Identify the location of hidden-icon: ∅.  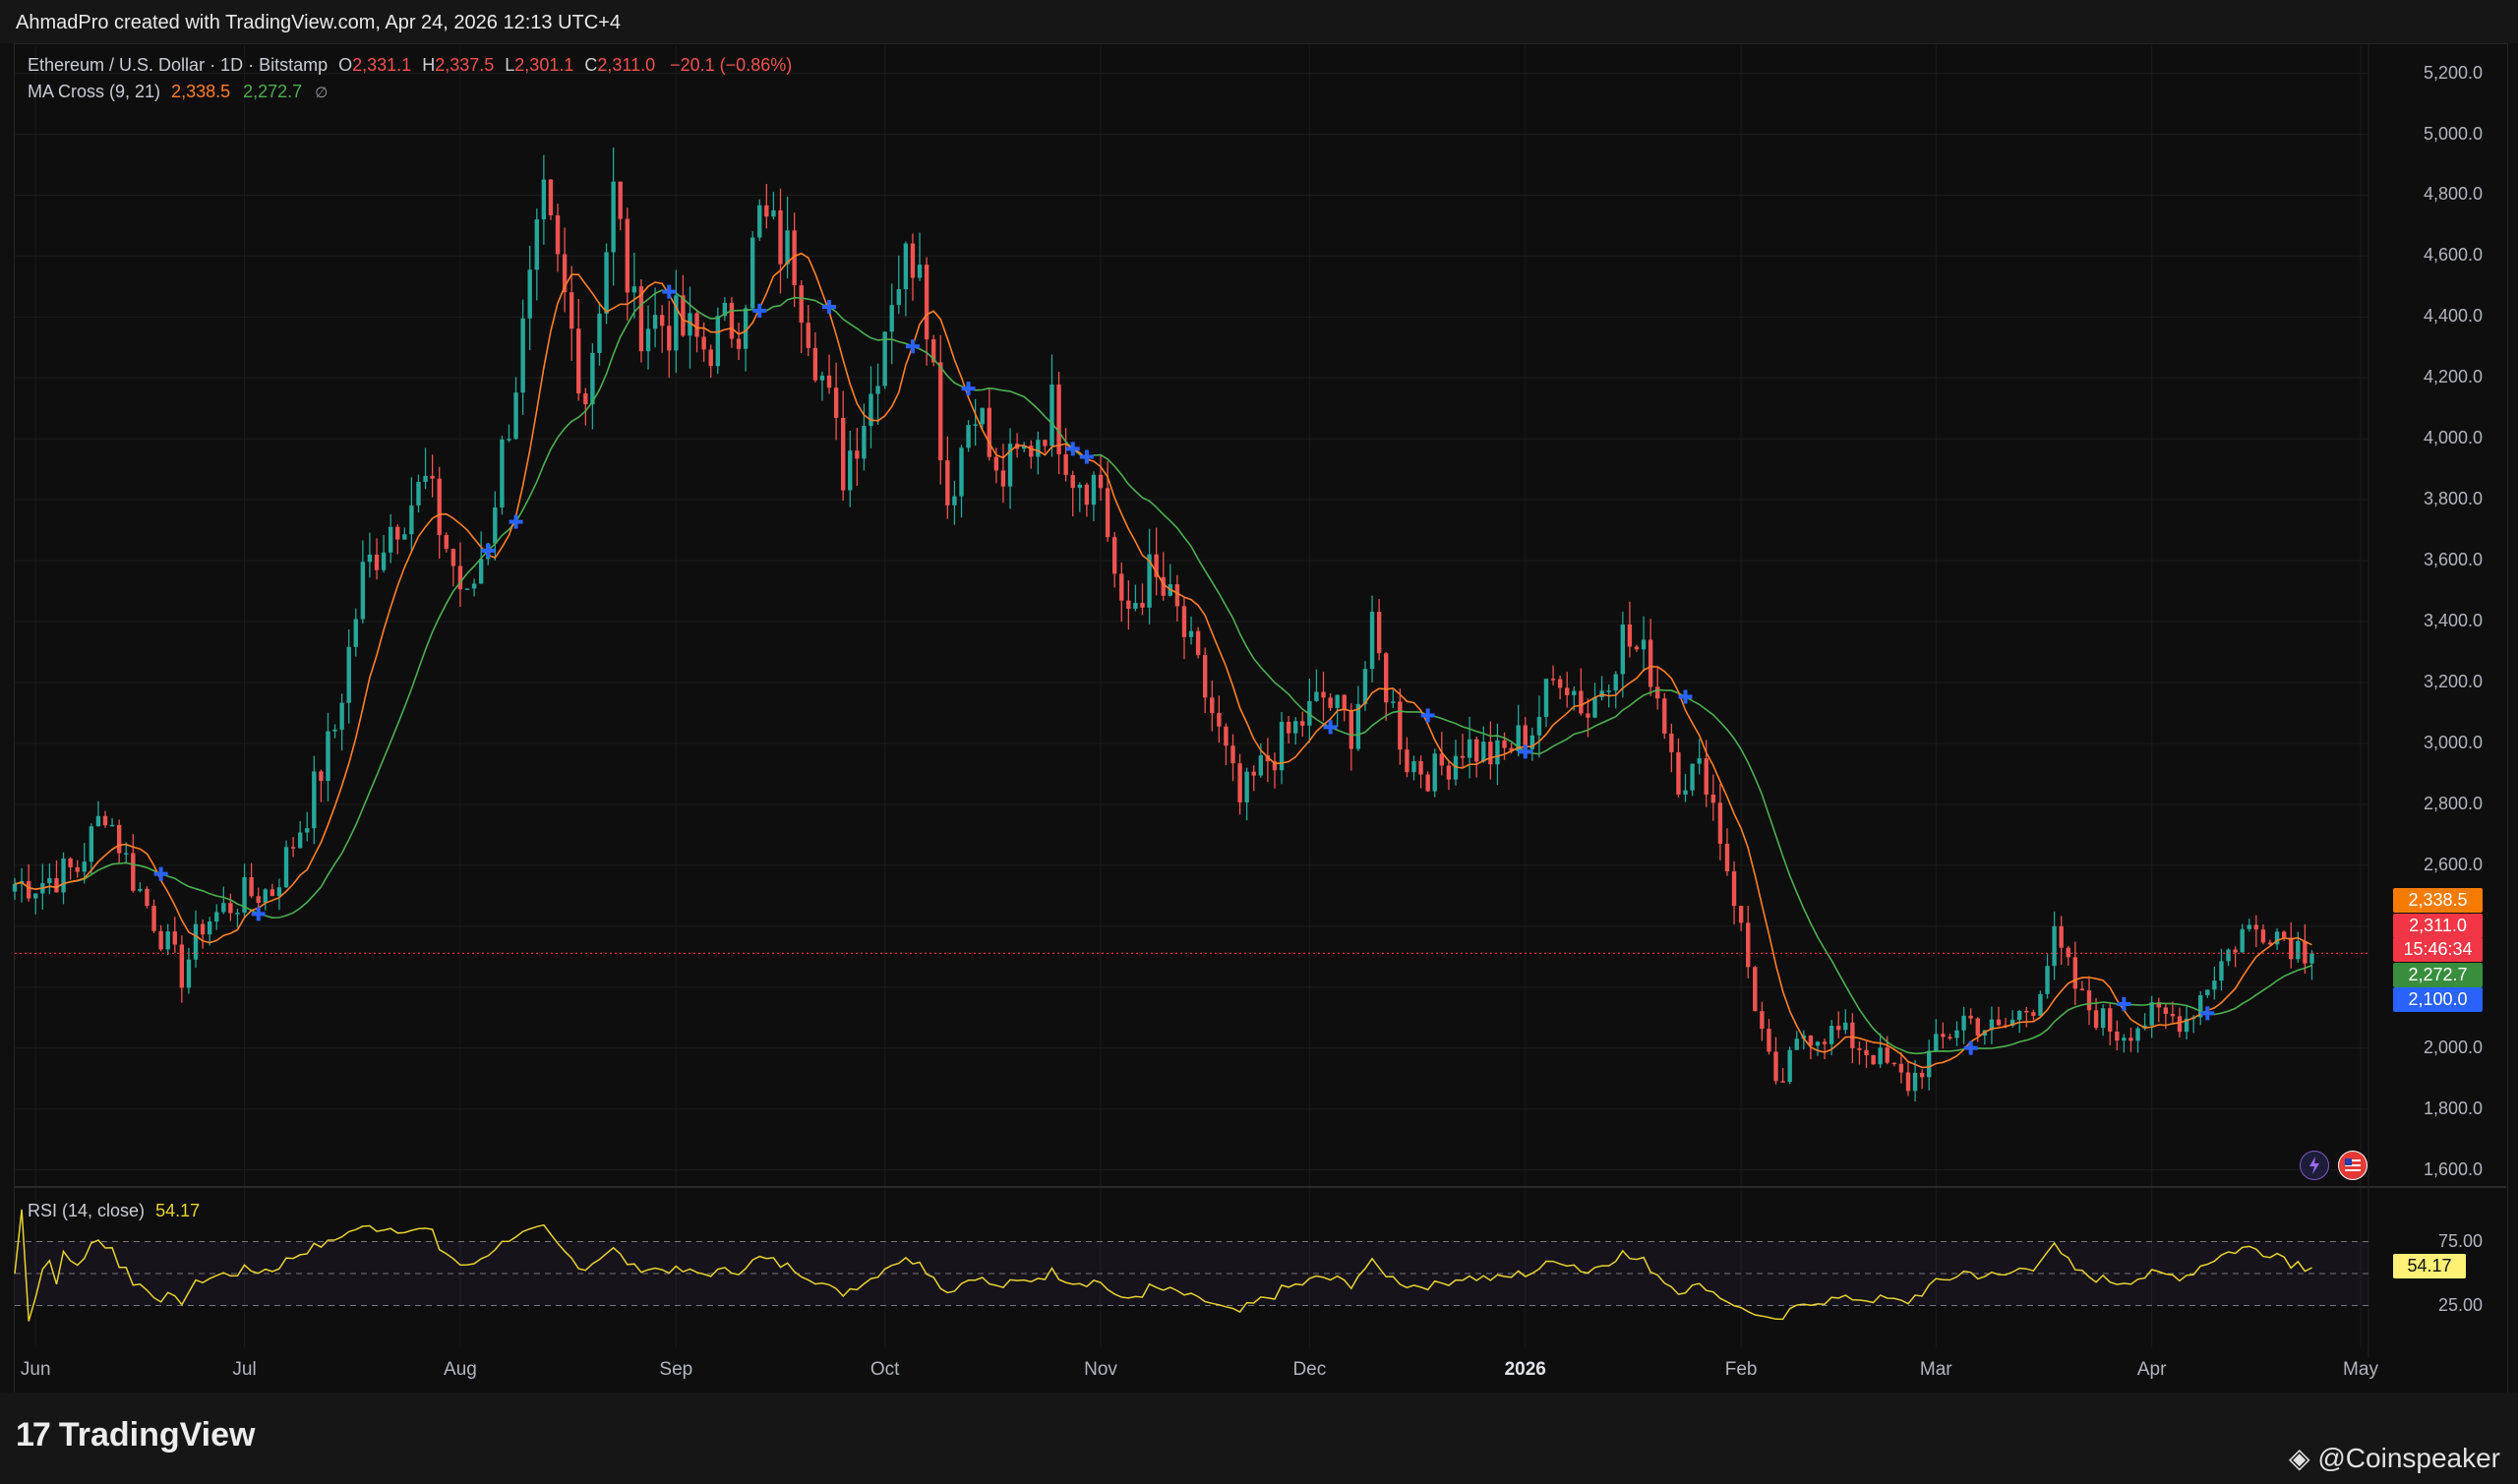
(322, 93).